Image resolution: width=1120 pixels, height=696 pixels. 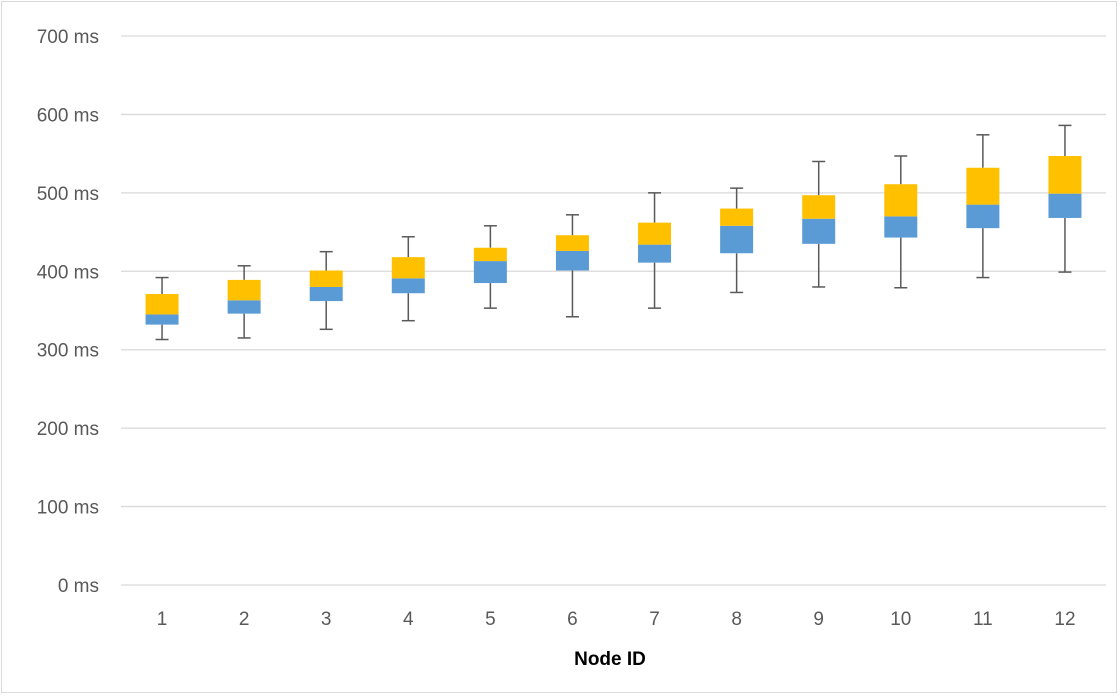 I want to click on y-tick-label: 0 ms, so click(x=78, y=586).